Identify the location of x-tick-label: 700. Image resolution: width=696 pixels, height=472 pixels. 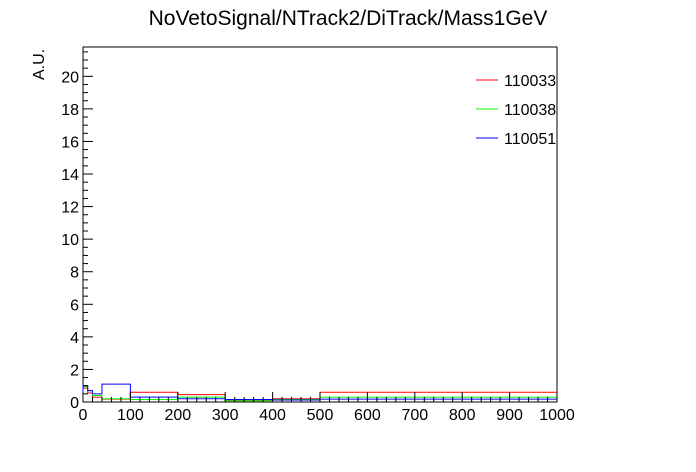
(414, 415).